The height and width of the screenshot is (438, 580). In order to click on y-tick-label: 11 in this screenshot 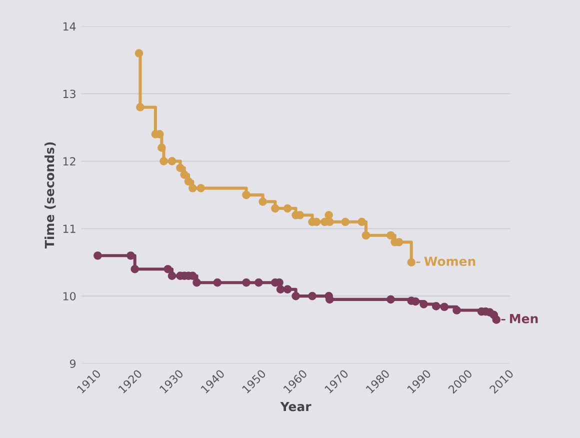, I will do `click(69, 228)`.